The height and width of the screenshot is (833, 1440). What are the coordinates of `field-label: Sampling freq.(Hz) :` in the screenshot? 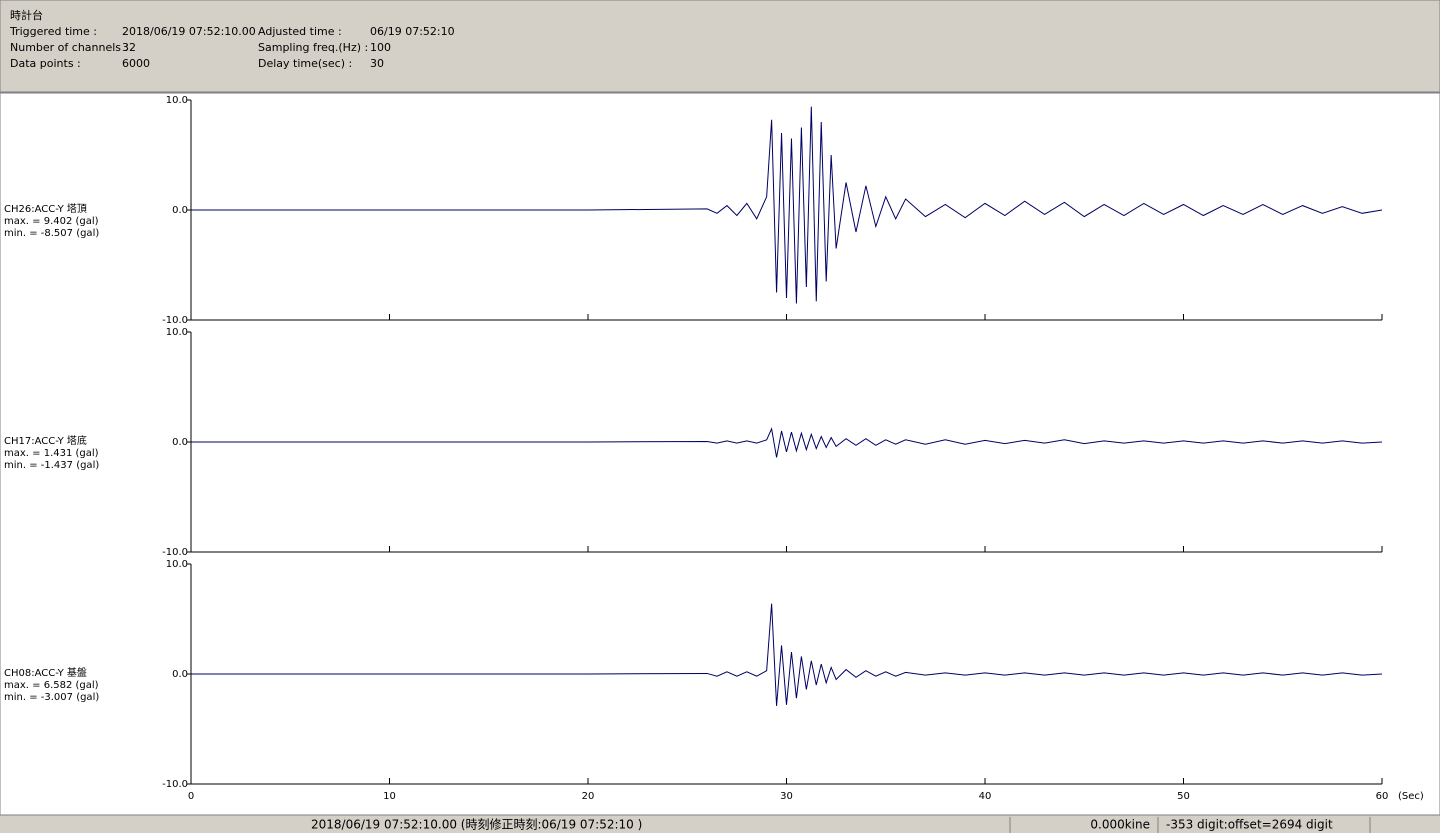 It's located at (313, 47).